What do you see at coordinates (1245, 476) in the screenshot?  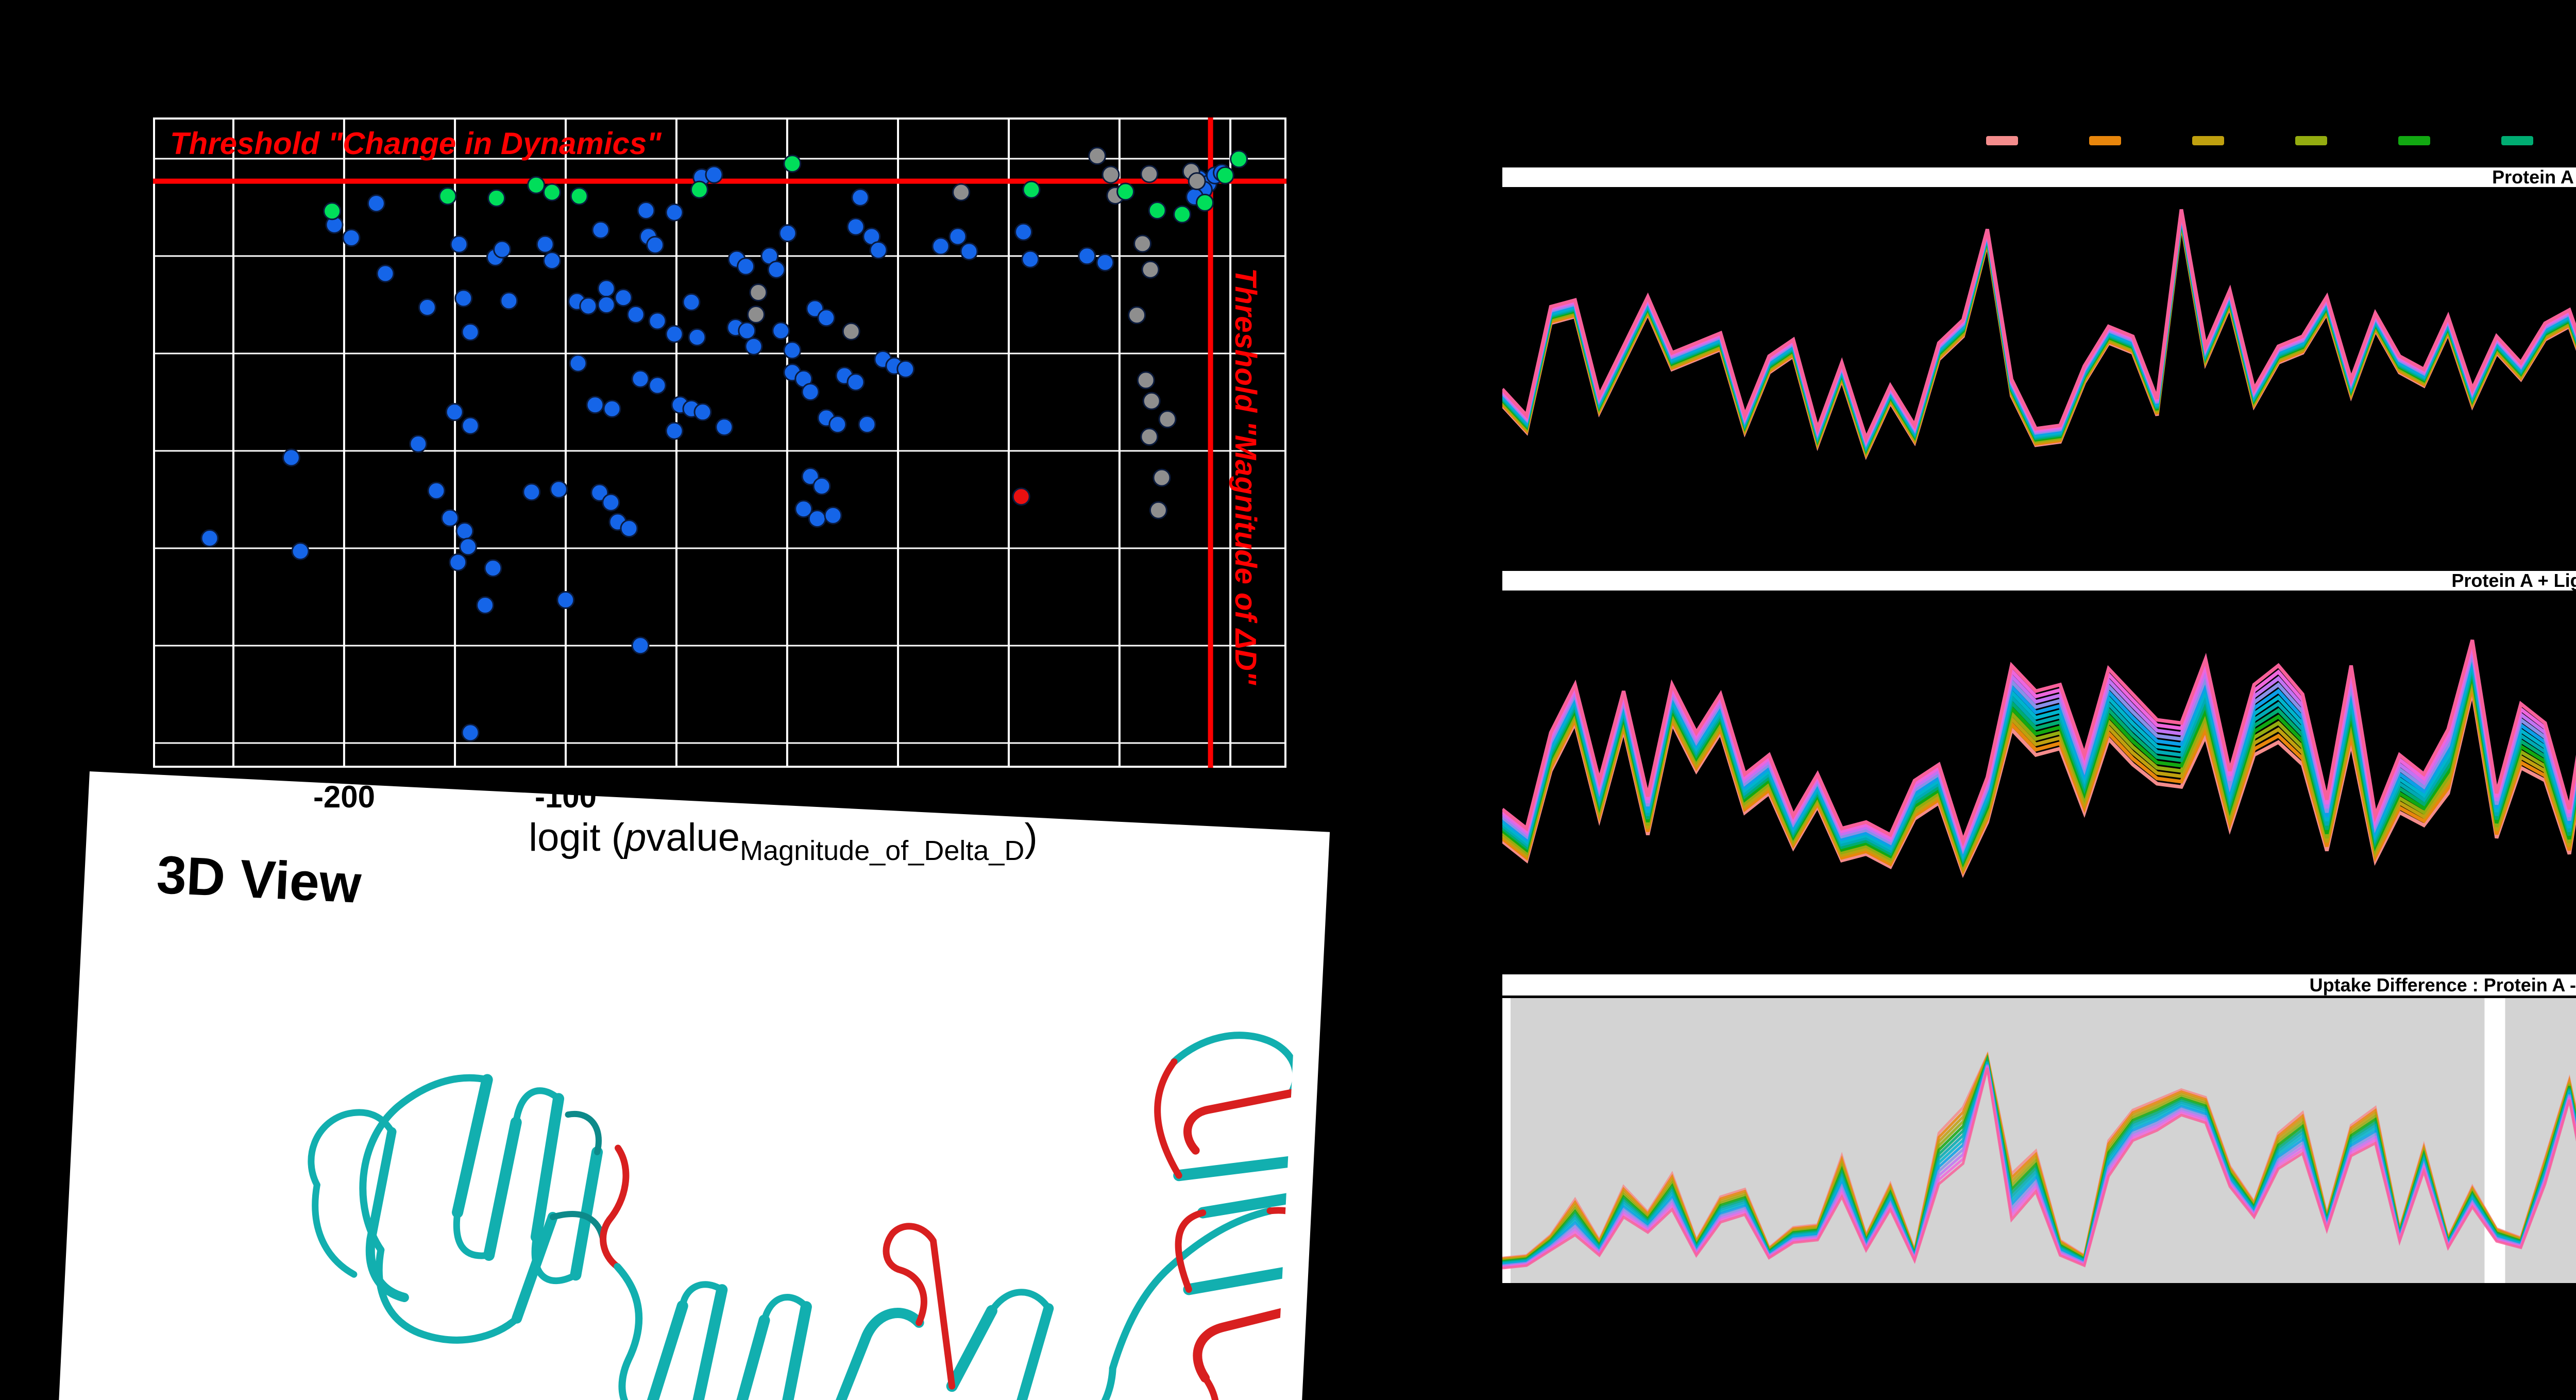 I see `threshold-magnitude-label: Threshold "Magnitude of ΔD"` at bounding box center [1245, 476].